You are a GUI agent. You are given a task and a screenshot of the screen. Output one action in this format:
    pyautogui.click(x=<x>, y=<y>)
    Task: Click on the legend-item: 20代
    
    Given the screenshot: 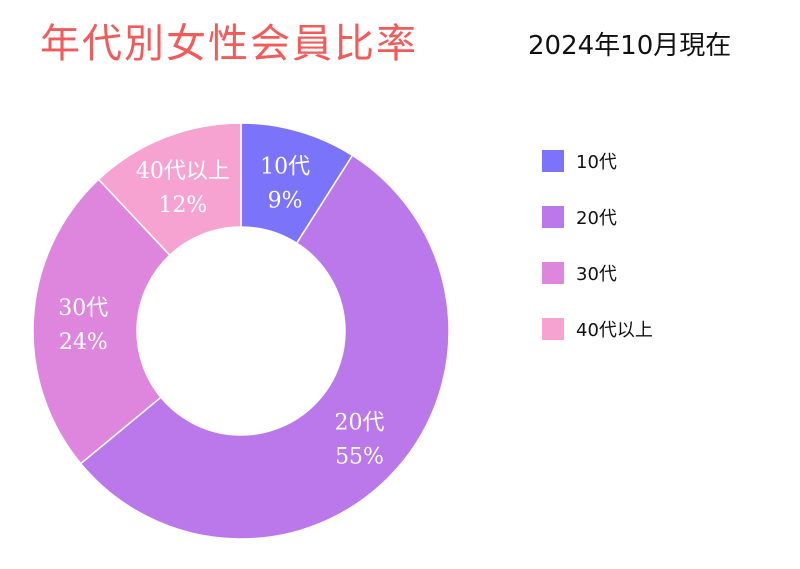 What is the action you would take?
    pyautogui.click(x=597, y=217)
    